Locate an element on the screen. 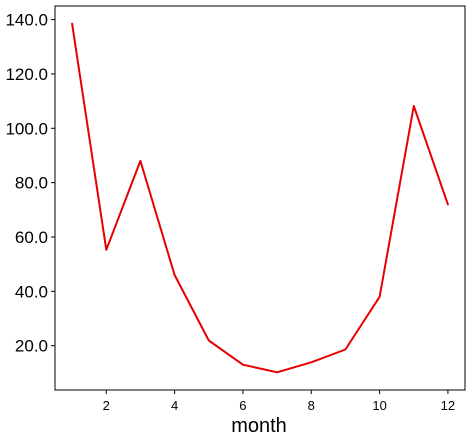  x-axis-label: month is located at coordinates (259, 426).